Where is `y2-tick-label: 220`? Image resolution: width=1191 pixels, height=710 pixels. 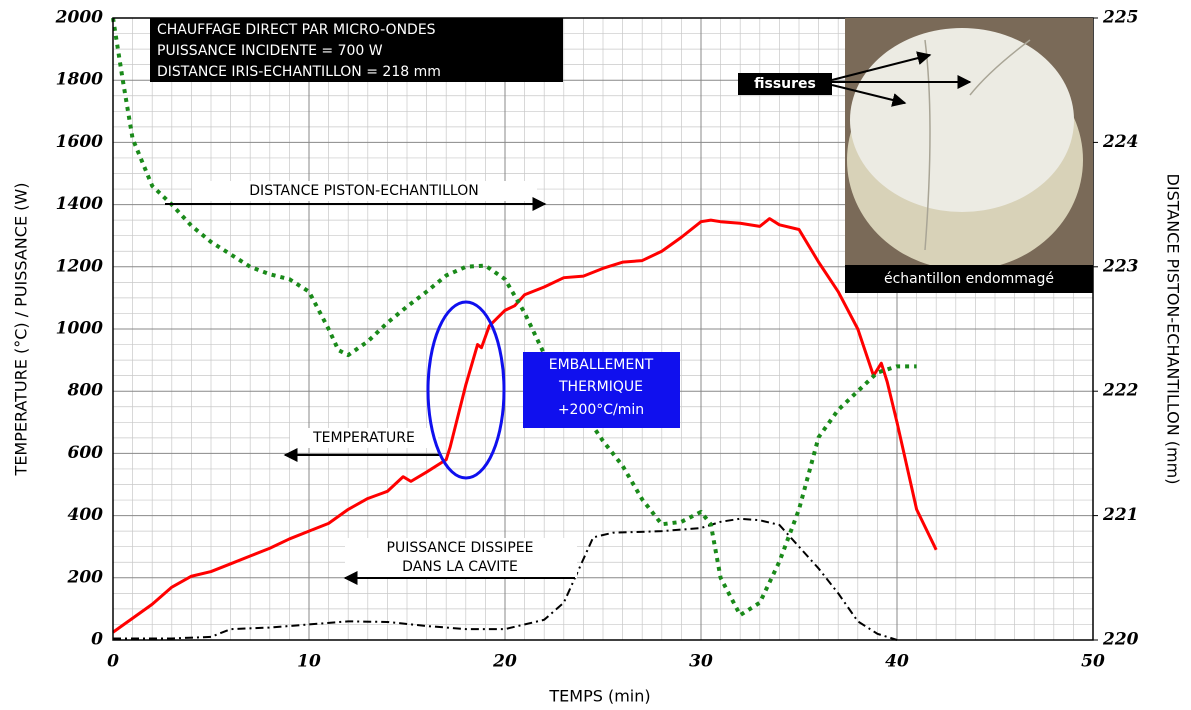 y2-tick-label: 220 is located at coordinates (1120, 640).